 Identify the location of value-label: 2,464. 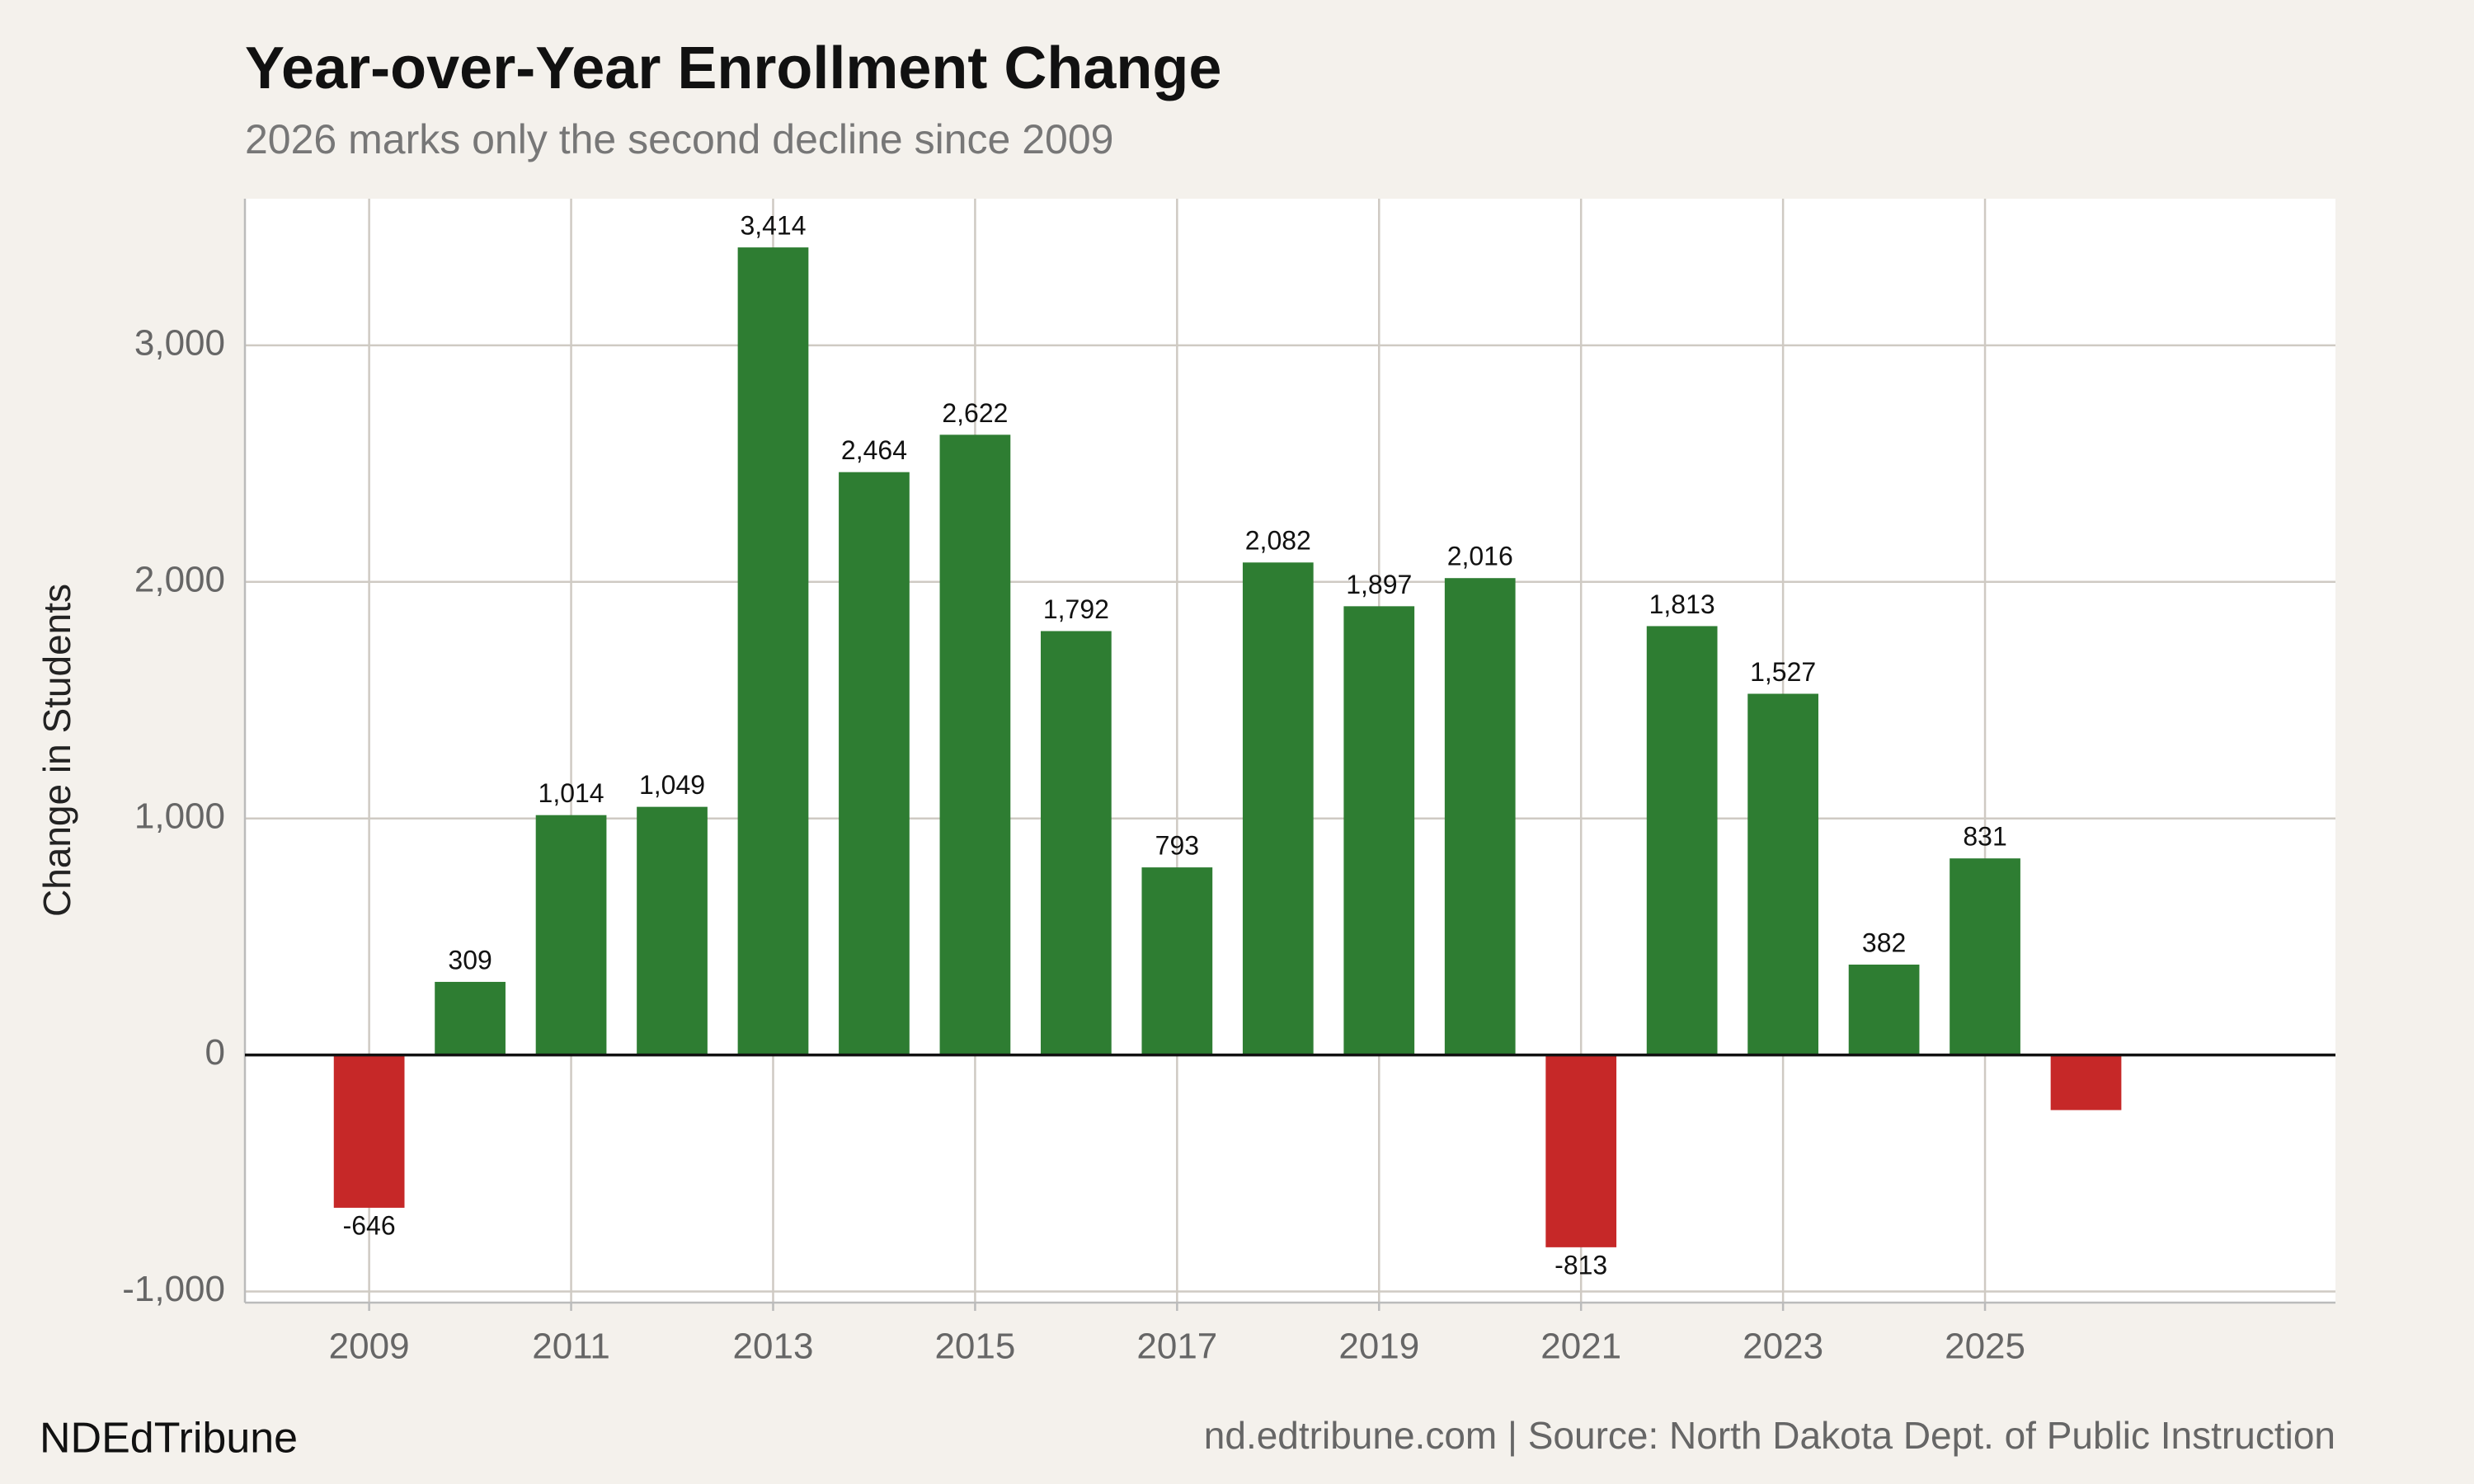
(874, 450).